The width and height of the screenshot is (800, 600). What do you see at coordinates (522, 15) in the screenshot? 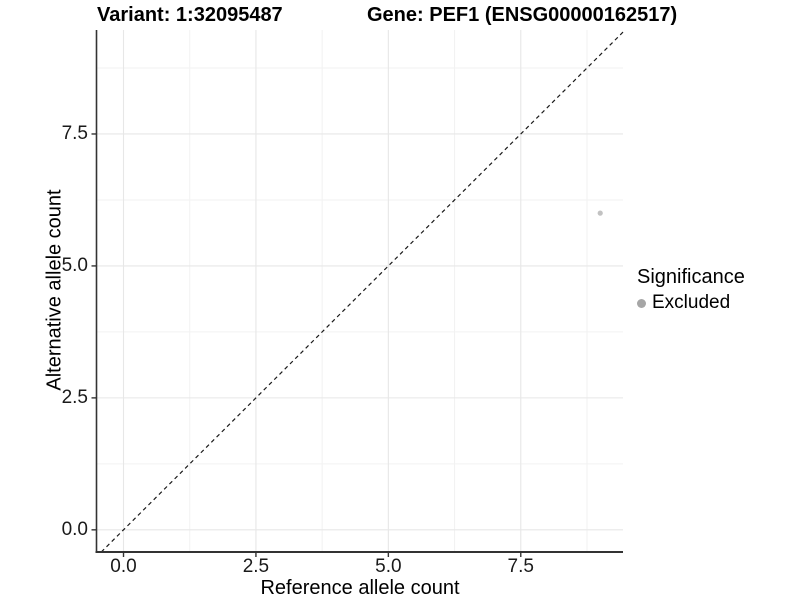
I see `gene-title: Gene: PEF1 (ENSG00000162517)` at bounding box center [522, 15].